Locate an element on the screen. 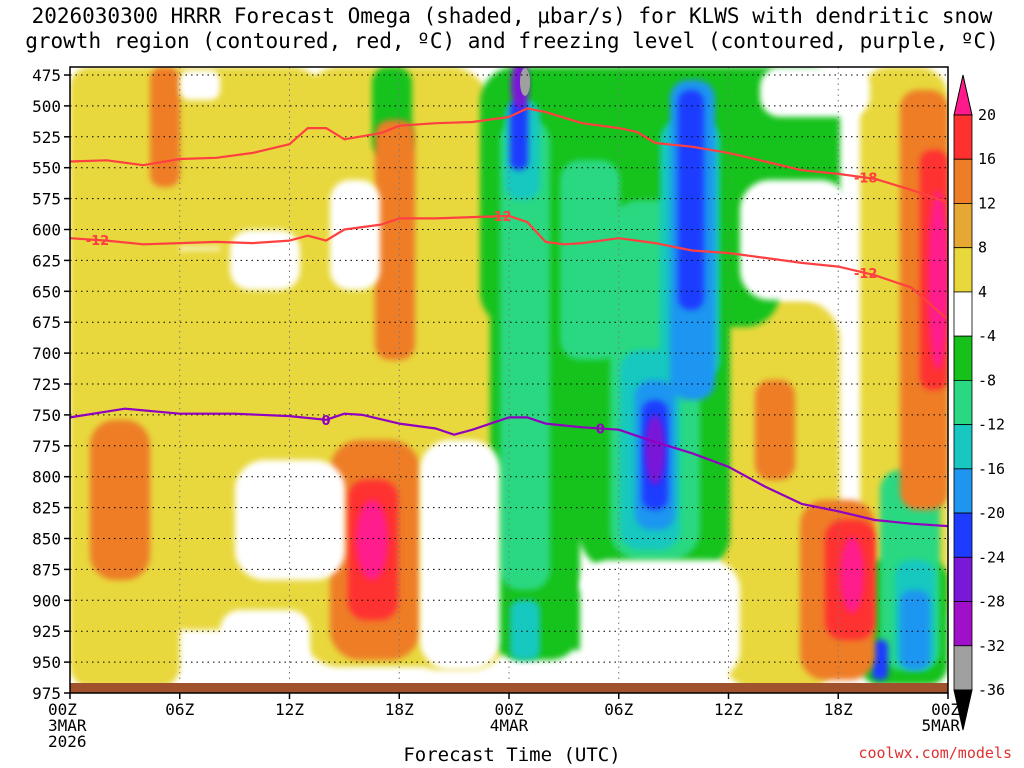 This screenshot has width=1024, height=768. y-tick-label: 800 is located at coordinates (46, 477).